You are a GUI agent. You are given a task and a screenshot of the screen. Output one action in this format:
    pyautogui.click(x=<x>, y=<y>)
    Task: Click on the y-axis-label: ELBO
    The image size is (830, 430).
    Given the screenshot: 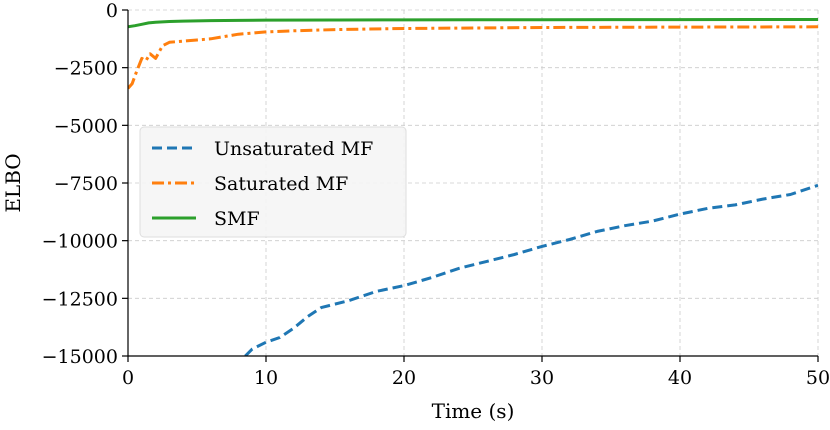 What is the action you would take?
    pyautogui.click(x=13, y=182)
    